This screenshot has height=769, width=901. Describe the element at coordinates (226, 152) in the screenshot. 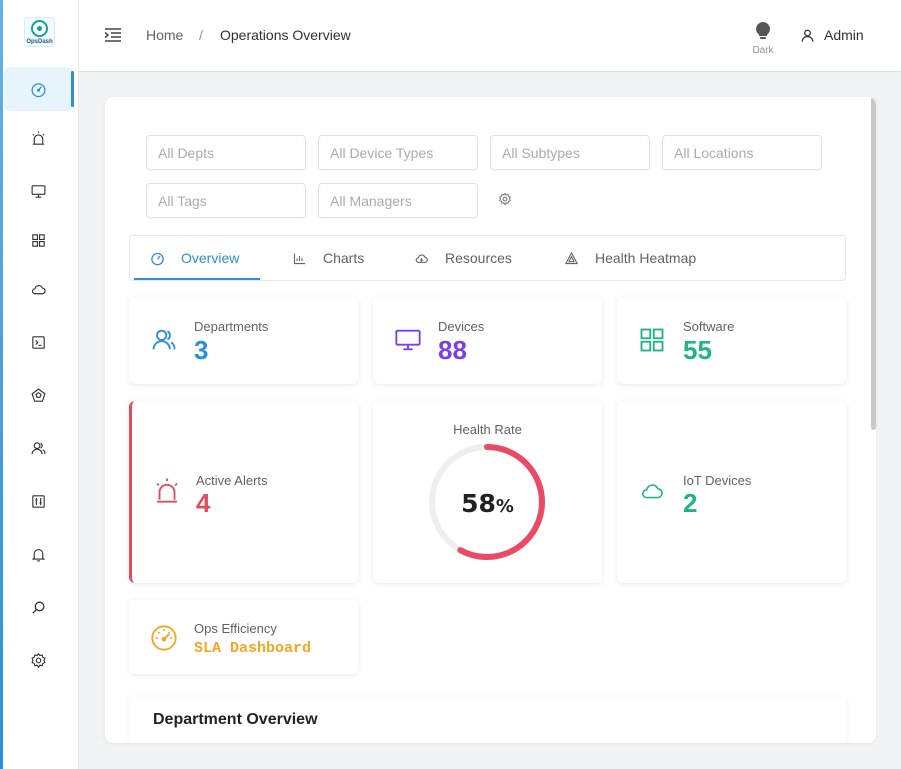

I see `dept-filter` at that location.